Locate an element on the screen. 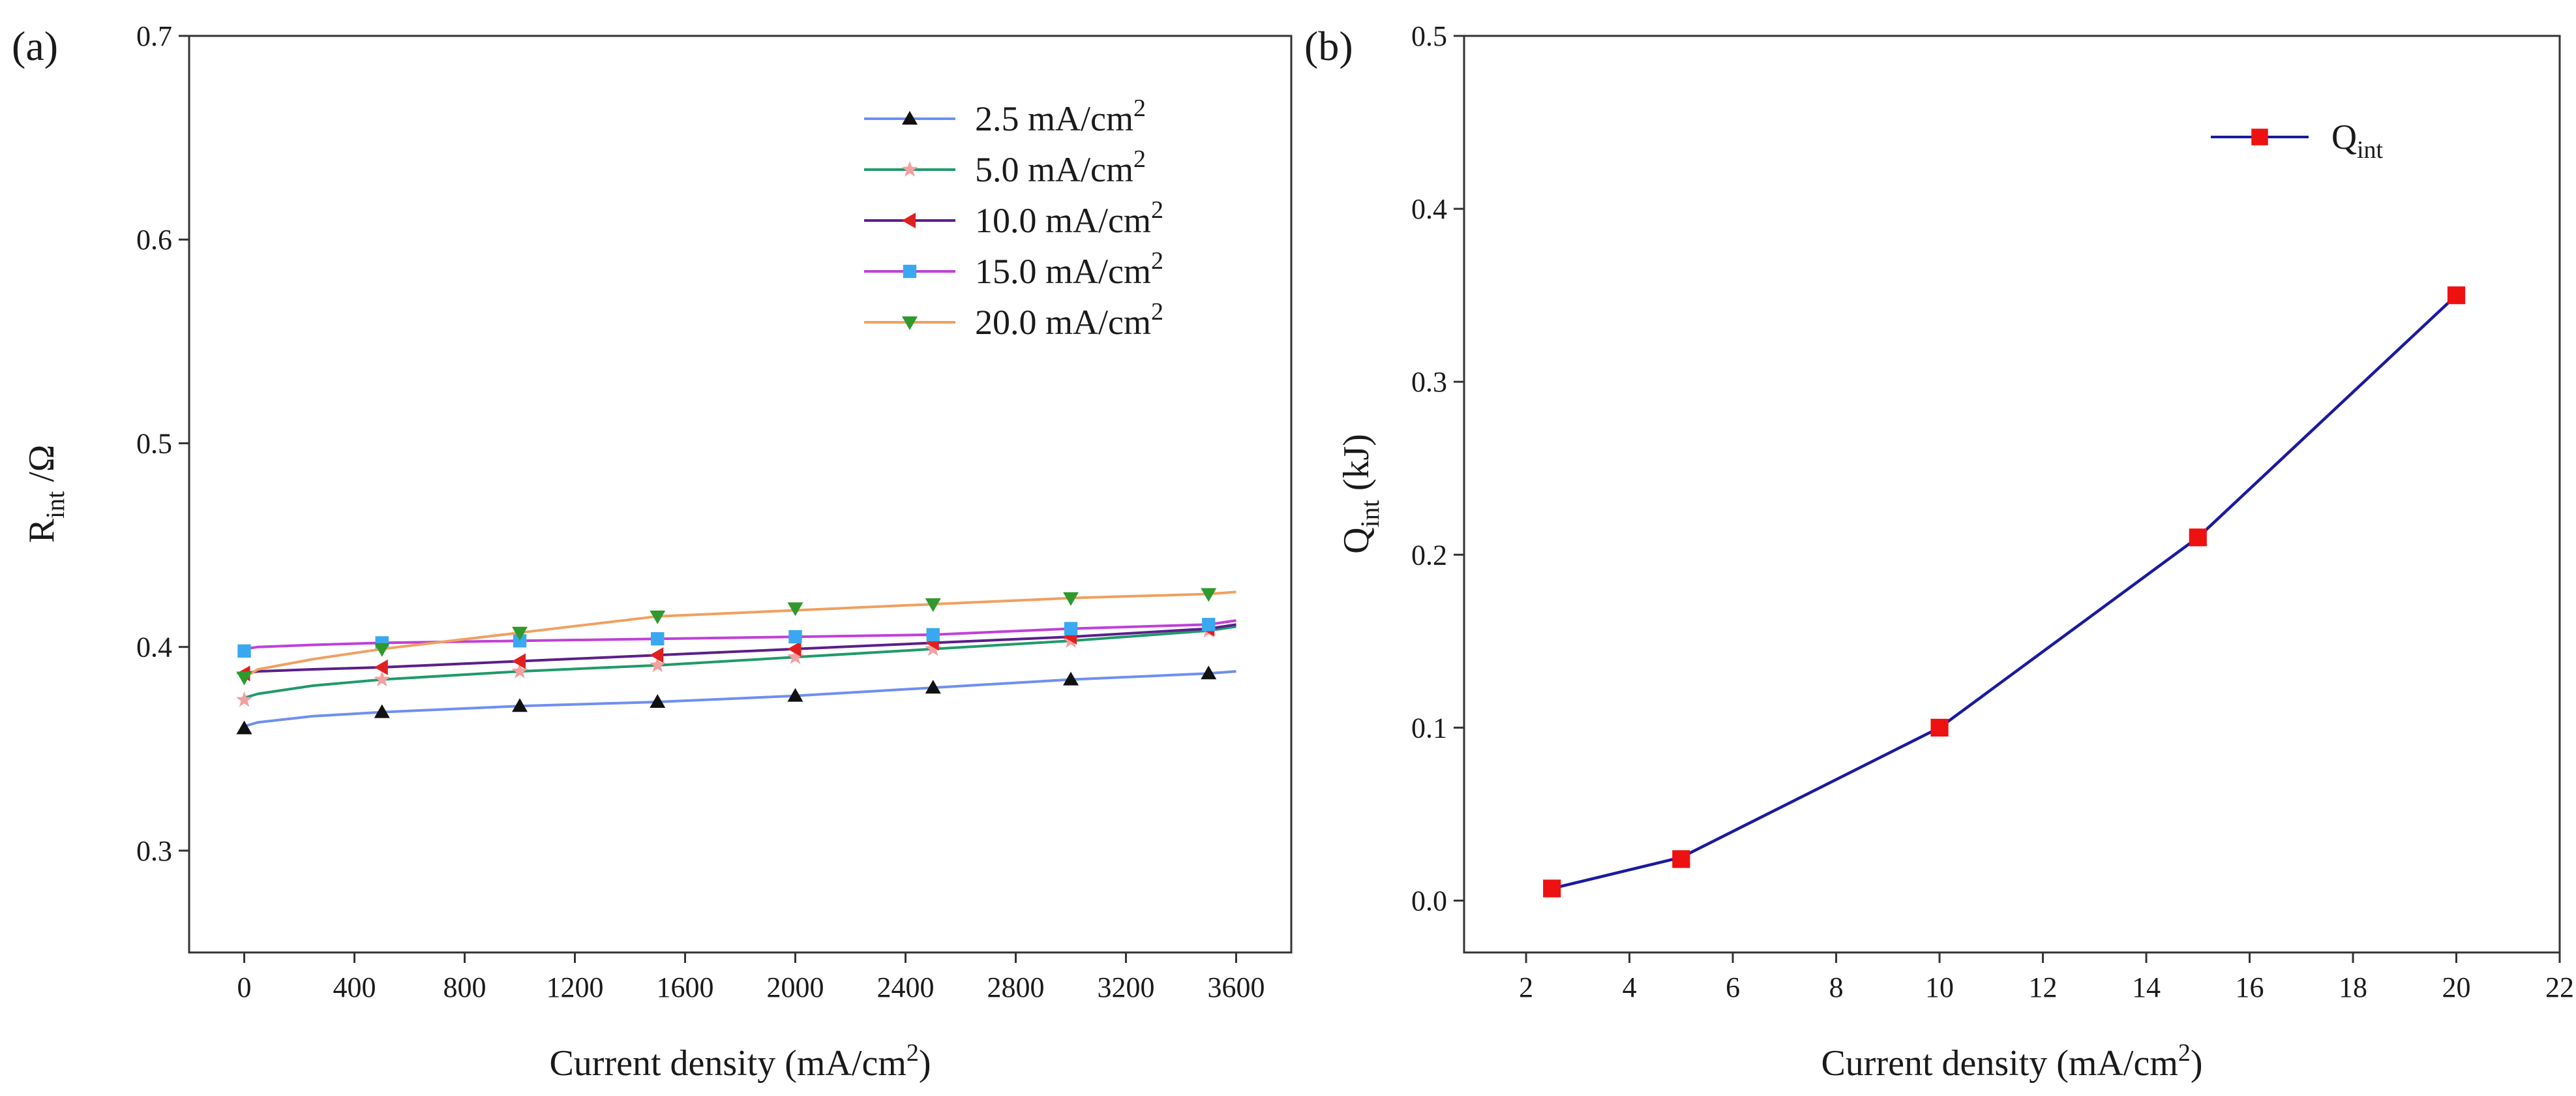 Image resolution: width=2576 pixels, height=1096 pixels. legend-label: Qint is located at coordinates (2357, 140).